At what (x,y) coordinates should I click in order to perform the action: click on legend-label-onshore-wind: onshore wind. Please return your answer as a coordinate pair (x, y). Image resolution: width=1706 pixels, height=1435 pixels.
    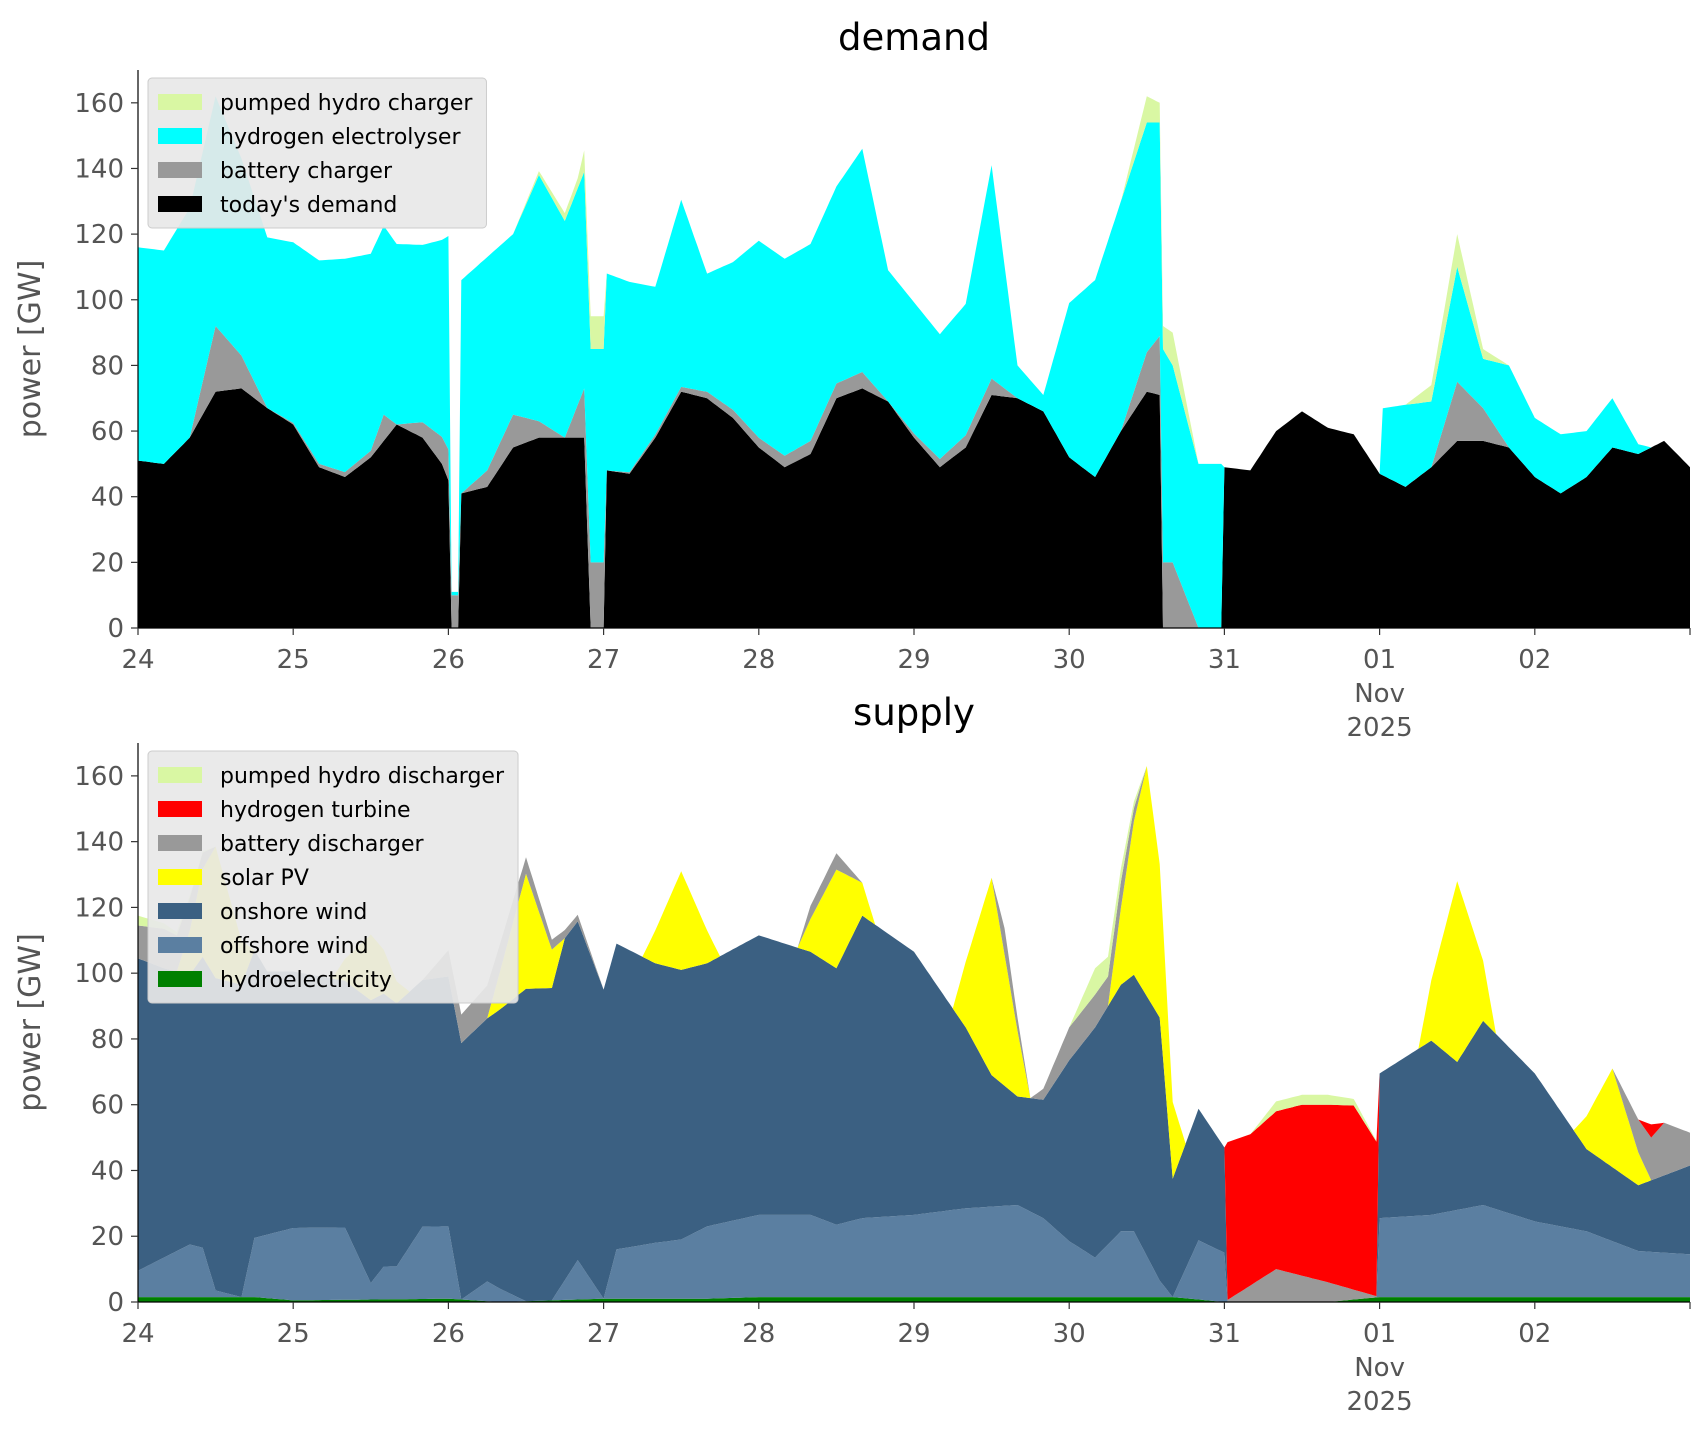
    Looking at the image, I should click on (293, 912).